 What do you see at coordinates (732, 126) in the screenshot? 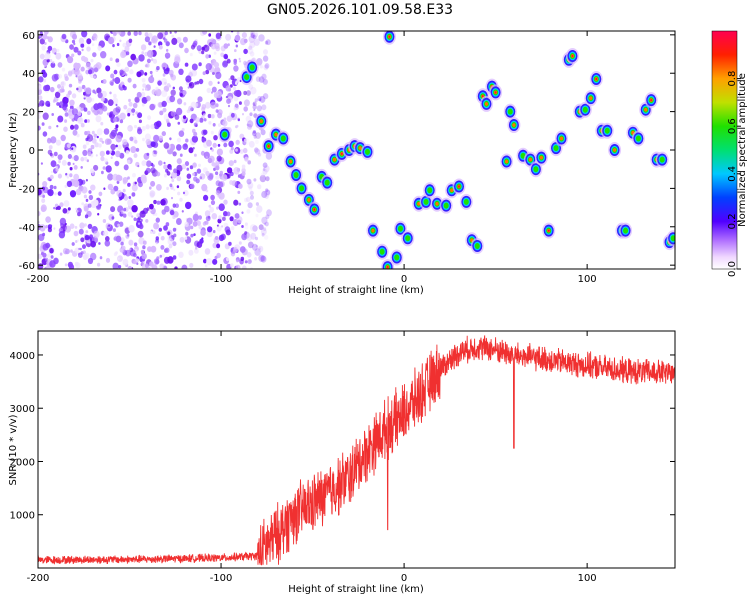
I see `colorbar-tick-label: 0.6` at bounding box center [732, 126].